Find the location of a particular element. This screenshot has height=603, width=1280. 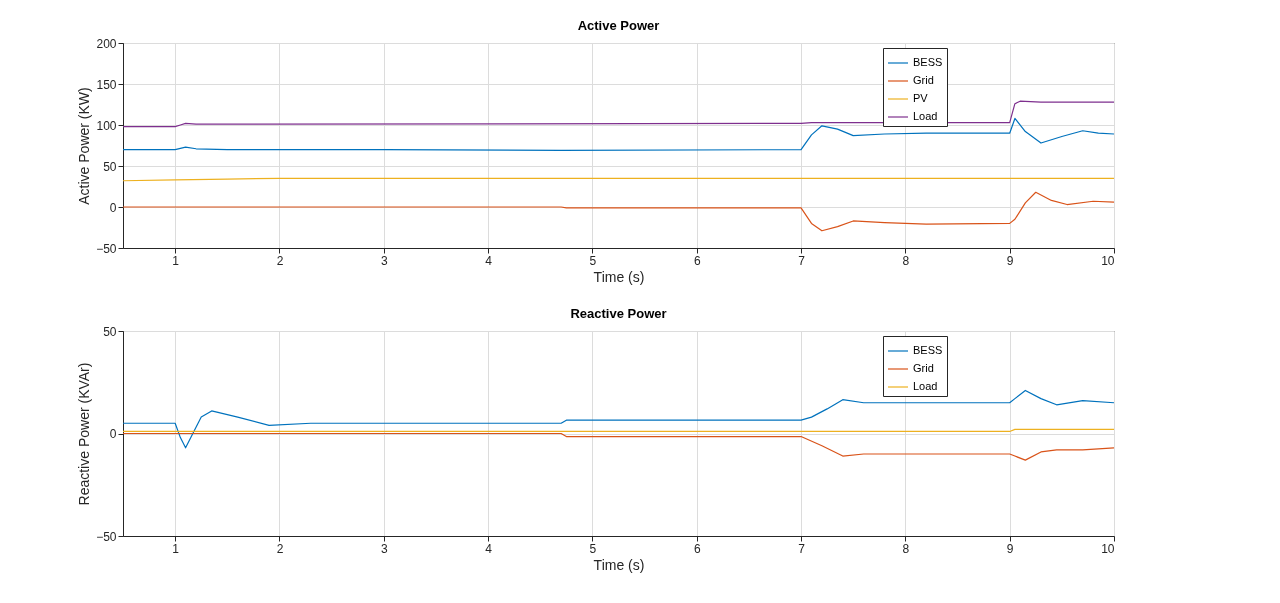

y-tick-label: 150 is located at coordinates (106, 84).